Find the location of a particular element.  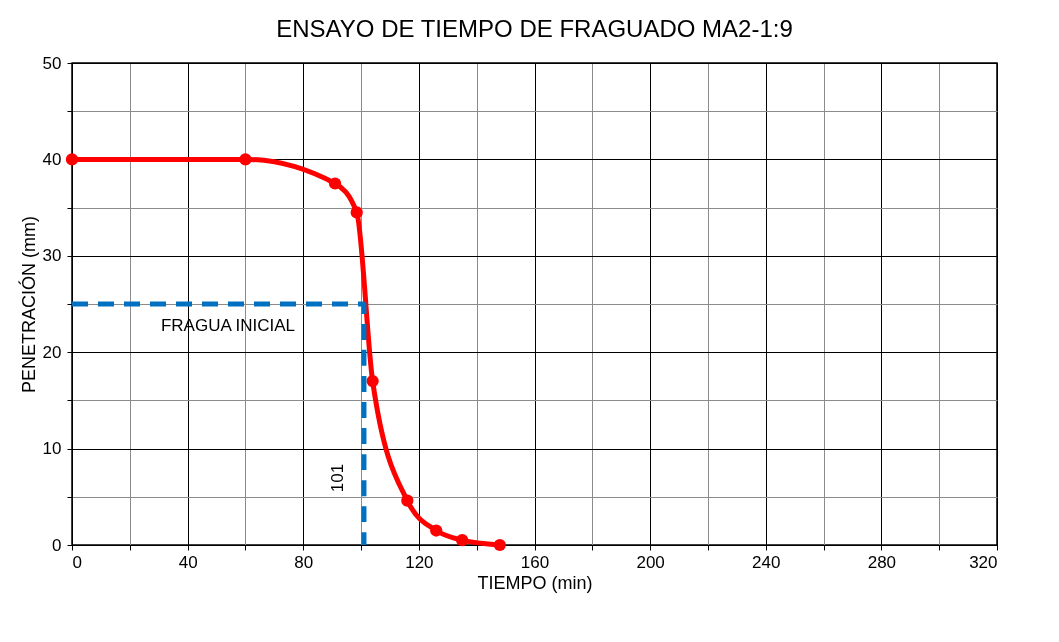

x-tick-label: 160 is located at coordinates (535, 562).